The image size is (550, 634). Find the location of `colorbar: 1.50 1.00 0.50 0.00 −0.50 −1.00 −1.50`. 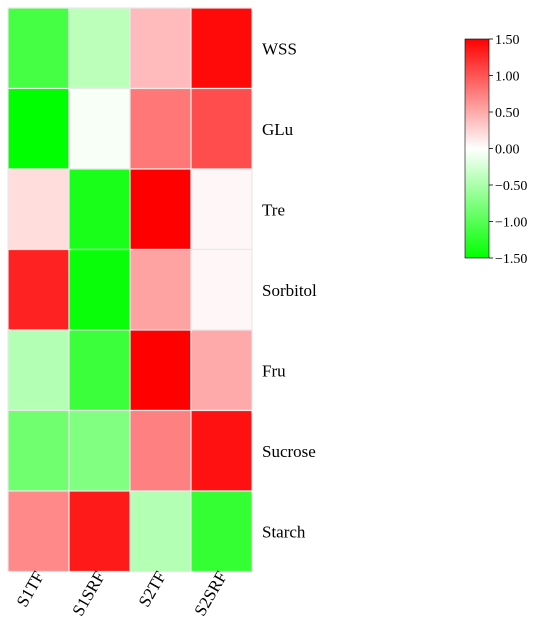

colorbar: 1.50 1.00 0.50 0.00 −0.50 −1.00 −1.50 is located at coordinates (495, 150).